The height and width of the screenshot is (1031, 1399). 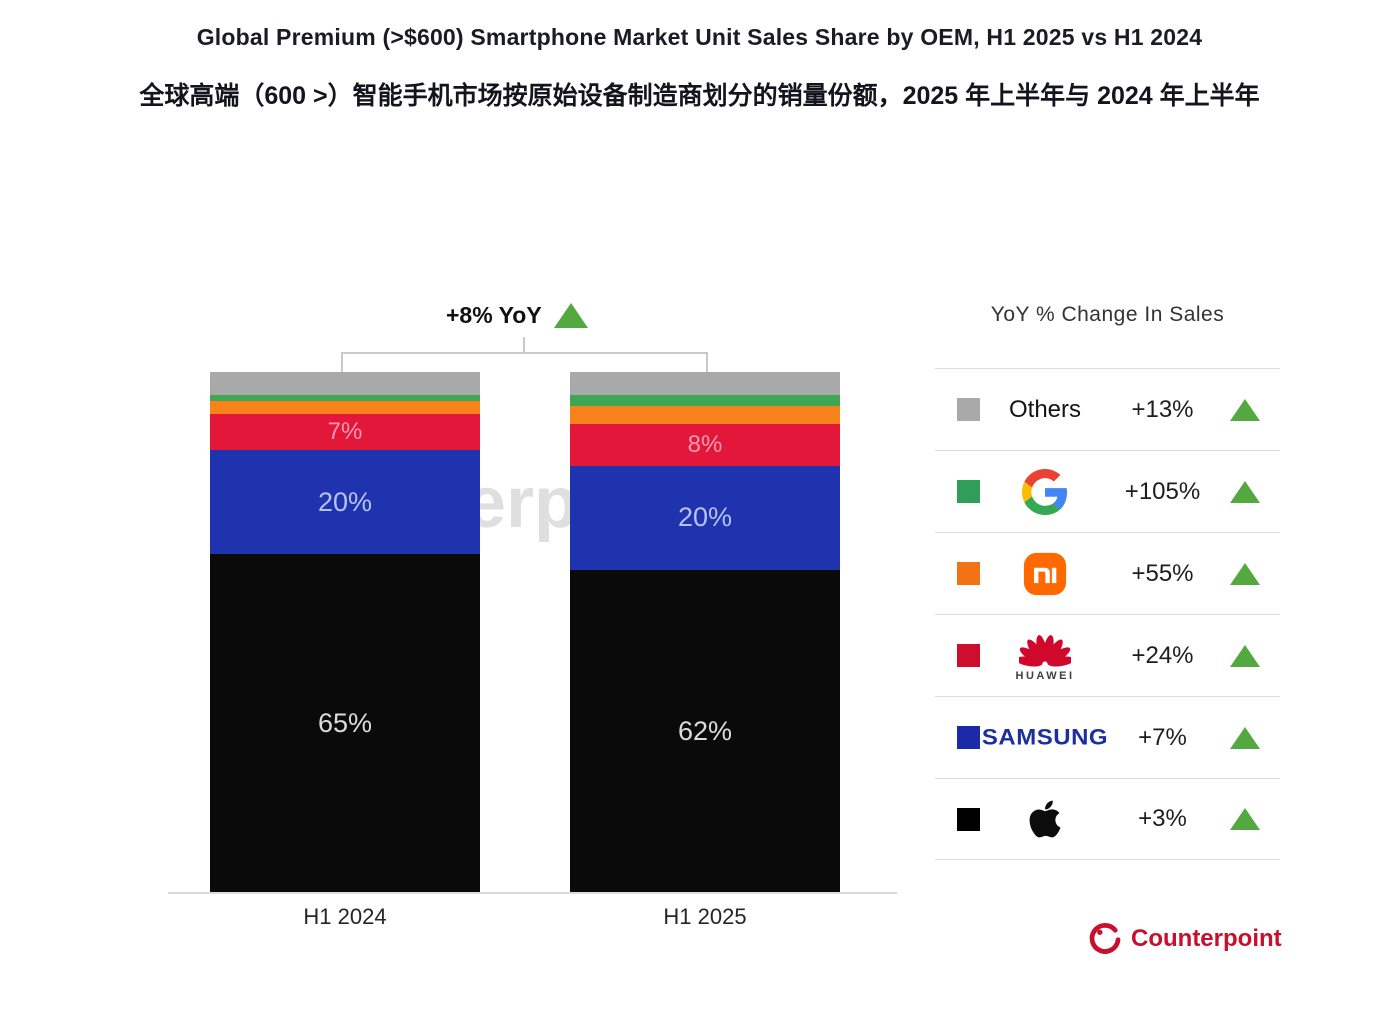 I want to click on segment-xiaomi-h1-2024, so click(x=345, y=407).